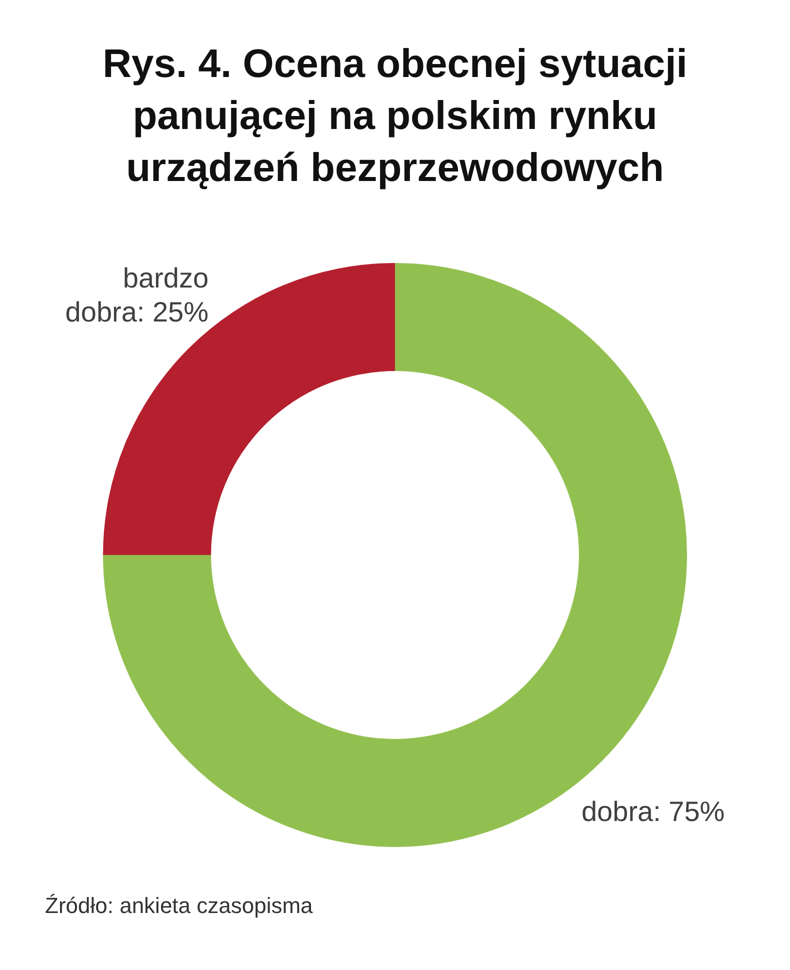  What do you see at coordinates (137, 295) in the screenshot?
I see `slice-label: bardzo dobra: 25%` at bounding box center [137, 295].